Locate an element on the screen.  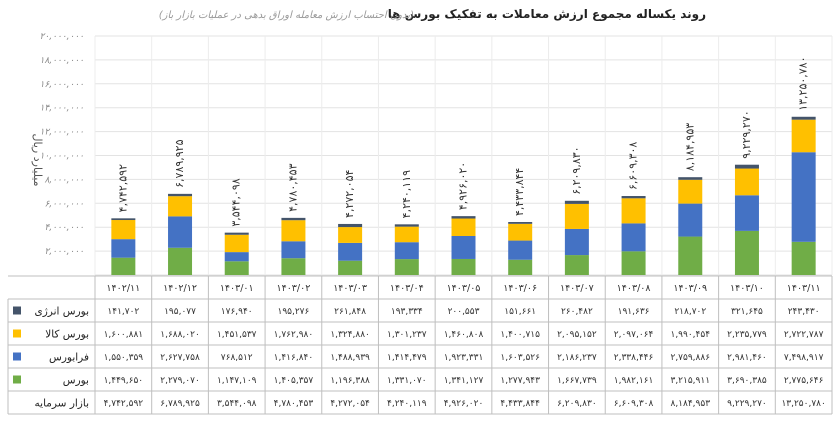
category-label: ۱۴۰۳/۰۴ is located at coordinates (407, 288).